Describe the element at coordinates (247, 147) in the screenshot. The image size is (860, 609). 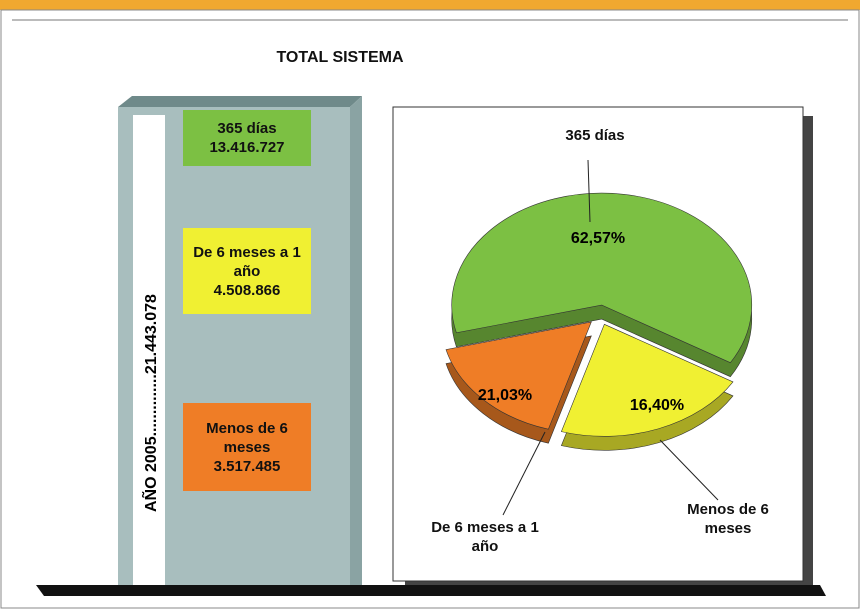
I see `box-value: 13.416.727` at that location.